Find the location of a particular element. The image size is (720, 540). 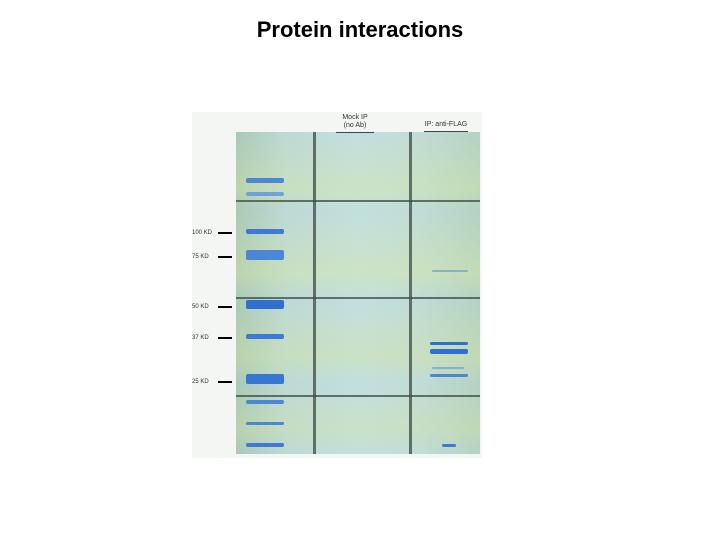

lane-header-line: (no Ab) is located at coordinates (355, 125).